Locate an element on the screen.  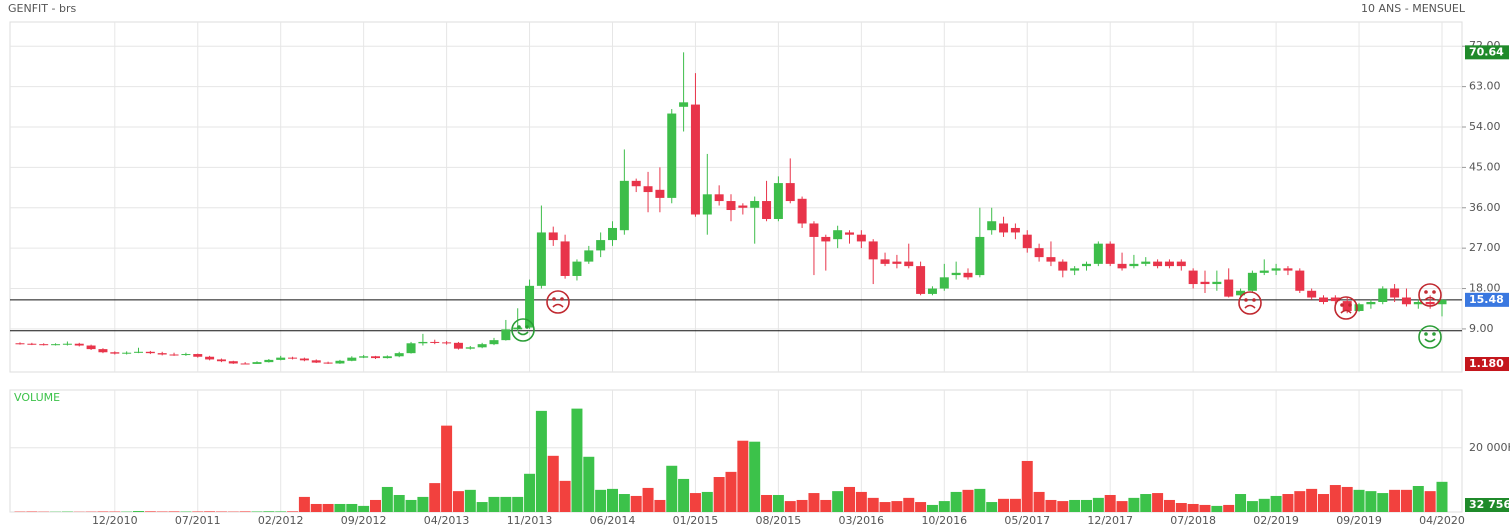
y-tick-label: 18.00 is located at coordinates (1485, 288).